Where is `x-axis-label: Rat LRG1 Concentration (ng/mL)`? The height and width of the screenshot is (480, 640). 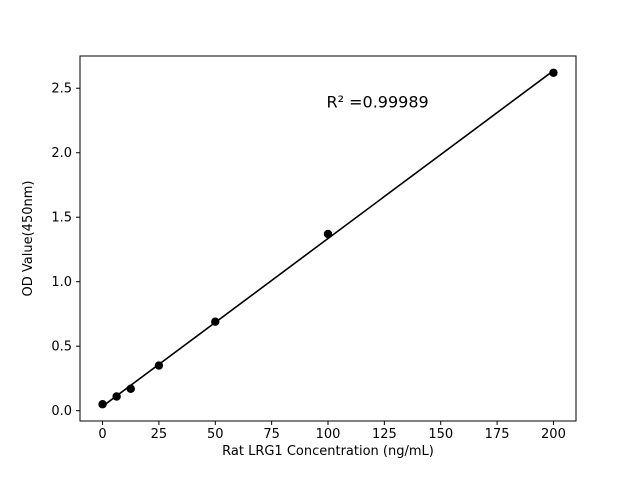 x-axis-label: Rat LRG1 Concentration (ng/mL) is located at coordinates (328, 451).